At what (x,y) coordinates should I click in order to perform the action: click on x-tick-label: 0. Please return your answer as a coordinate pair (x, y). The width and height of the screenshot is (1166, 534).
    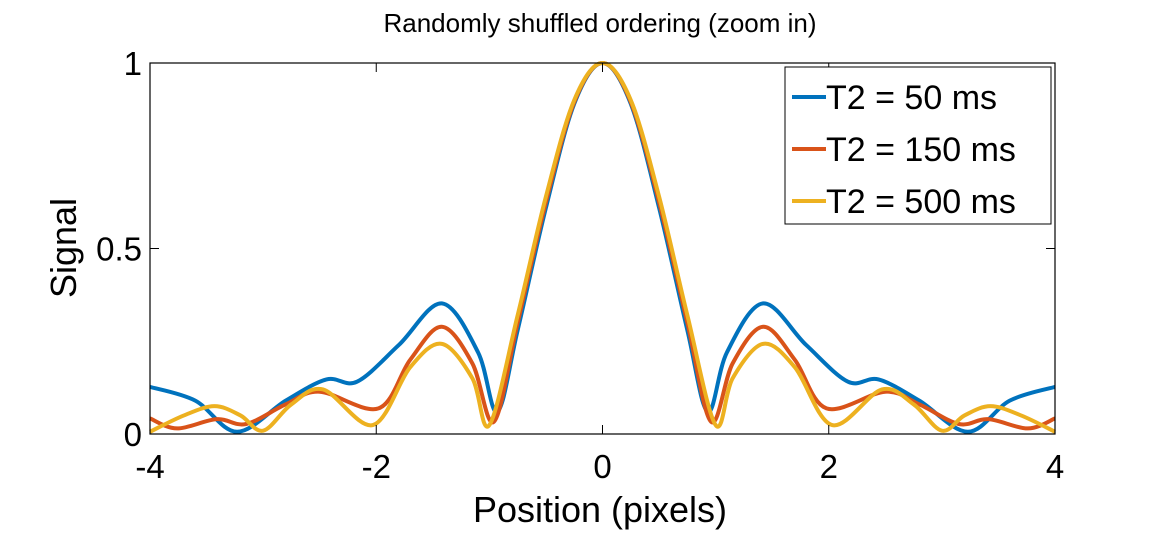
    Looking at the image, I should click on (602, 466).